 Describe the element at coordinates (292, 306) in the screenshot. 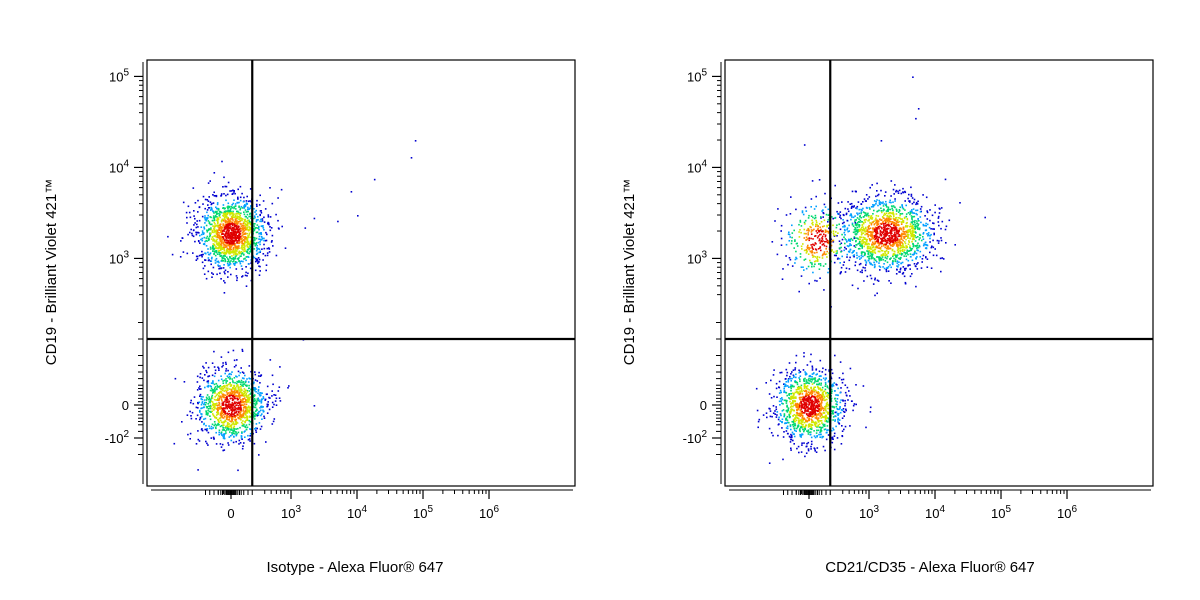

I see `event-dots` at that location.